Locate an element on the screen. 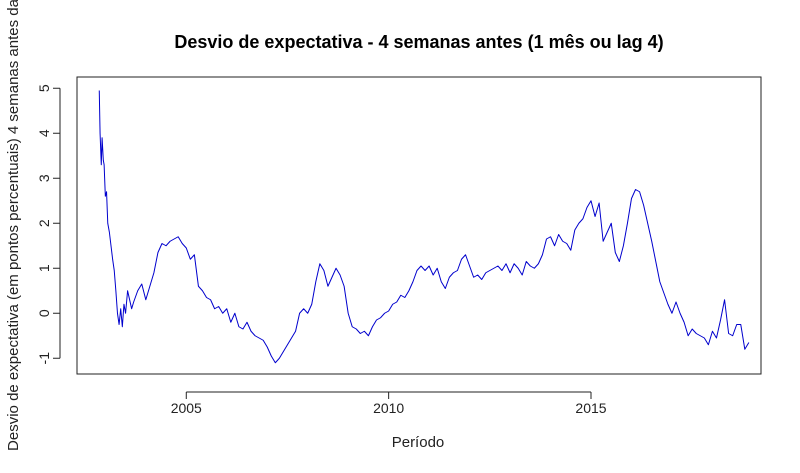  y-tick-label: 4 is located at coordinates (44, 133).